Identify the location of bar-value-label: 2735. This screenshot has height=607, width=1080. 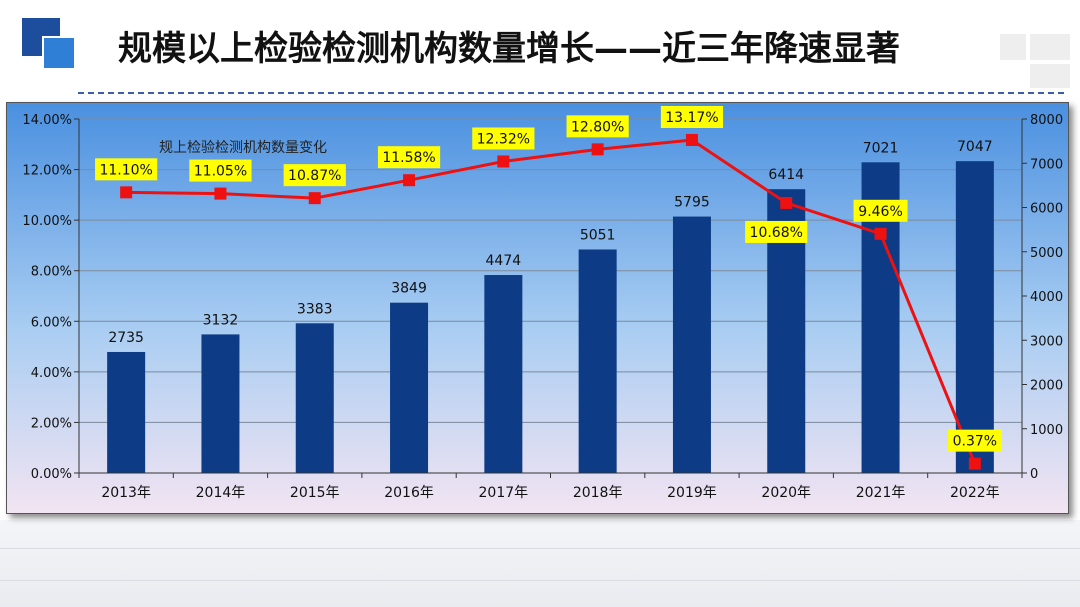
(126, 338).